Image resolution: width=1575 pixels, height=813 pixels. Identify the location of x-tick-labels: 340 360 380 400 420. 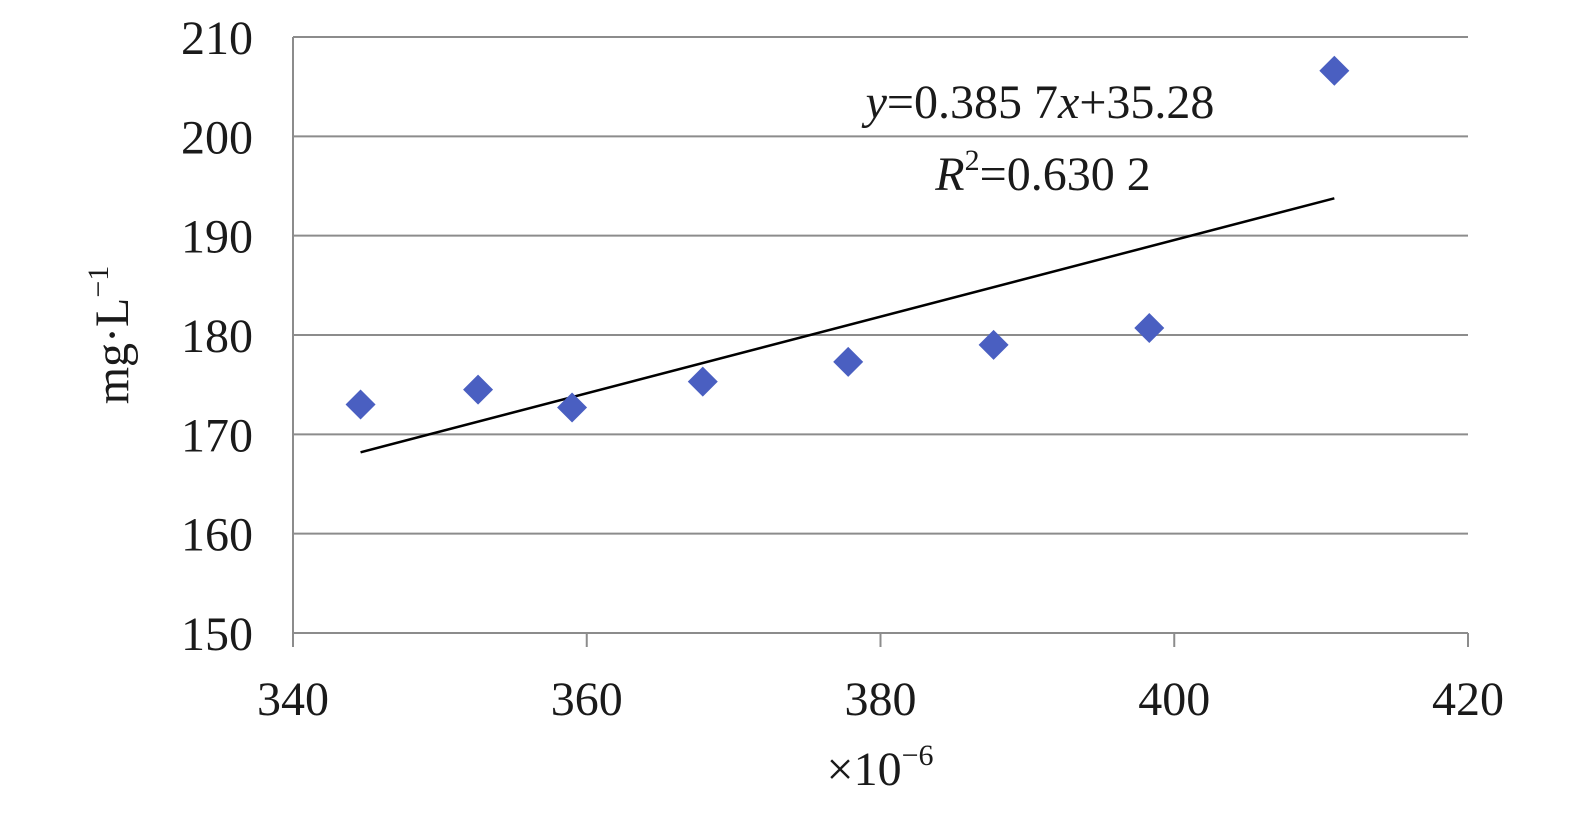
(880, 699).